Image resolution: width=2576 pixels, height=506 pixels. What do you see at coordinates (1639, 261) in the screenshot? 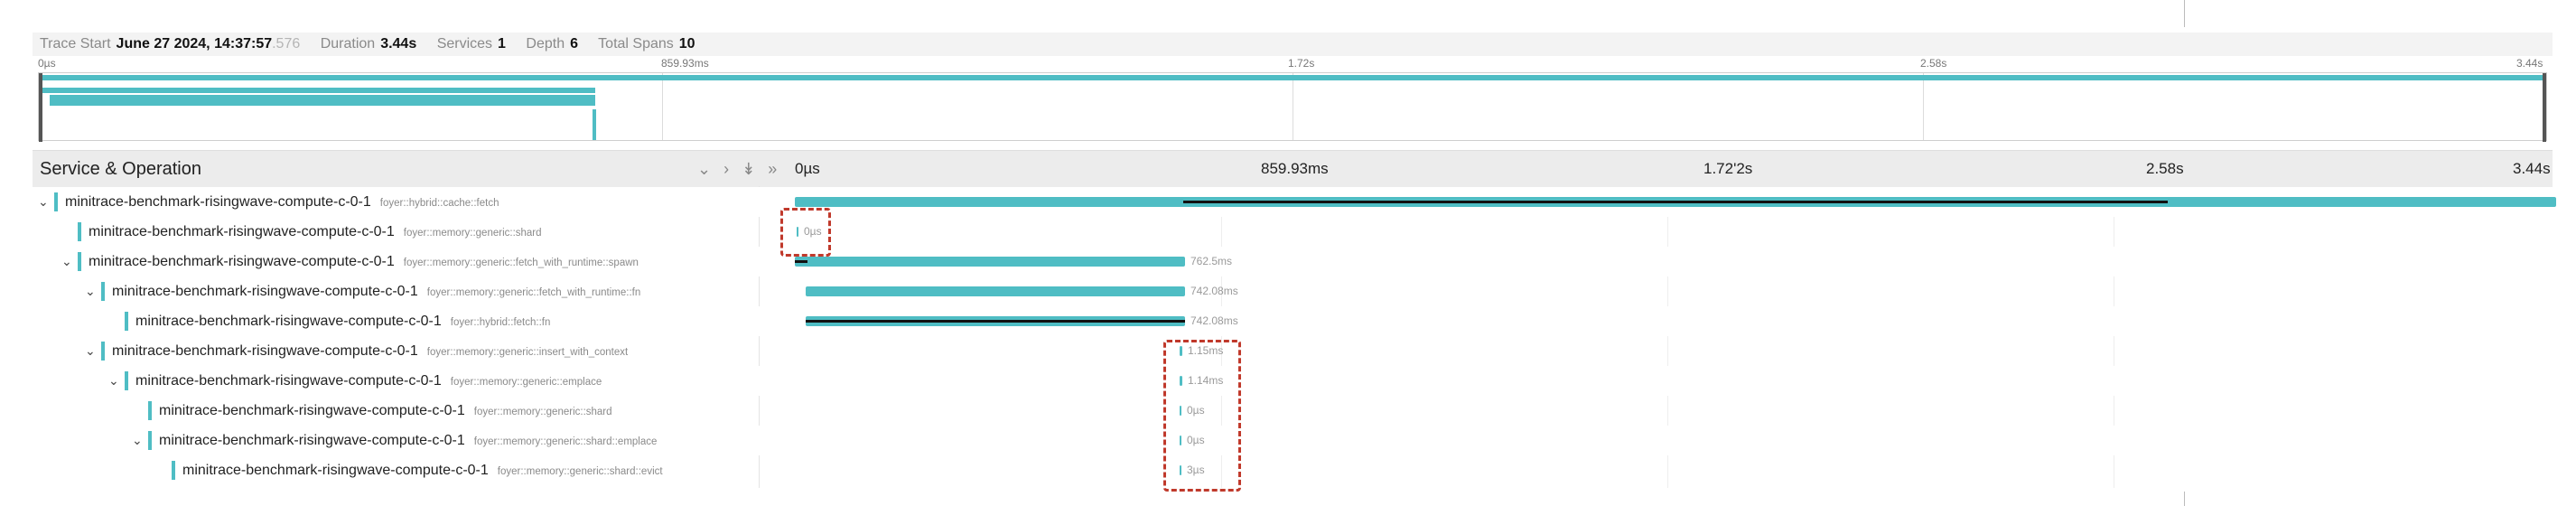
I see `span-timeline-cell: 762.5ms` at bounding box center [1639, 261].